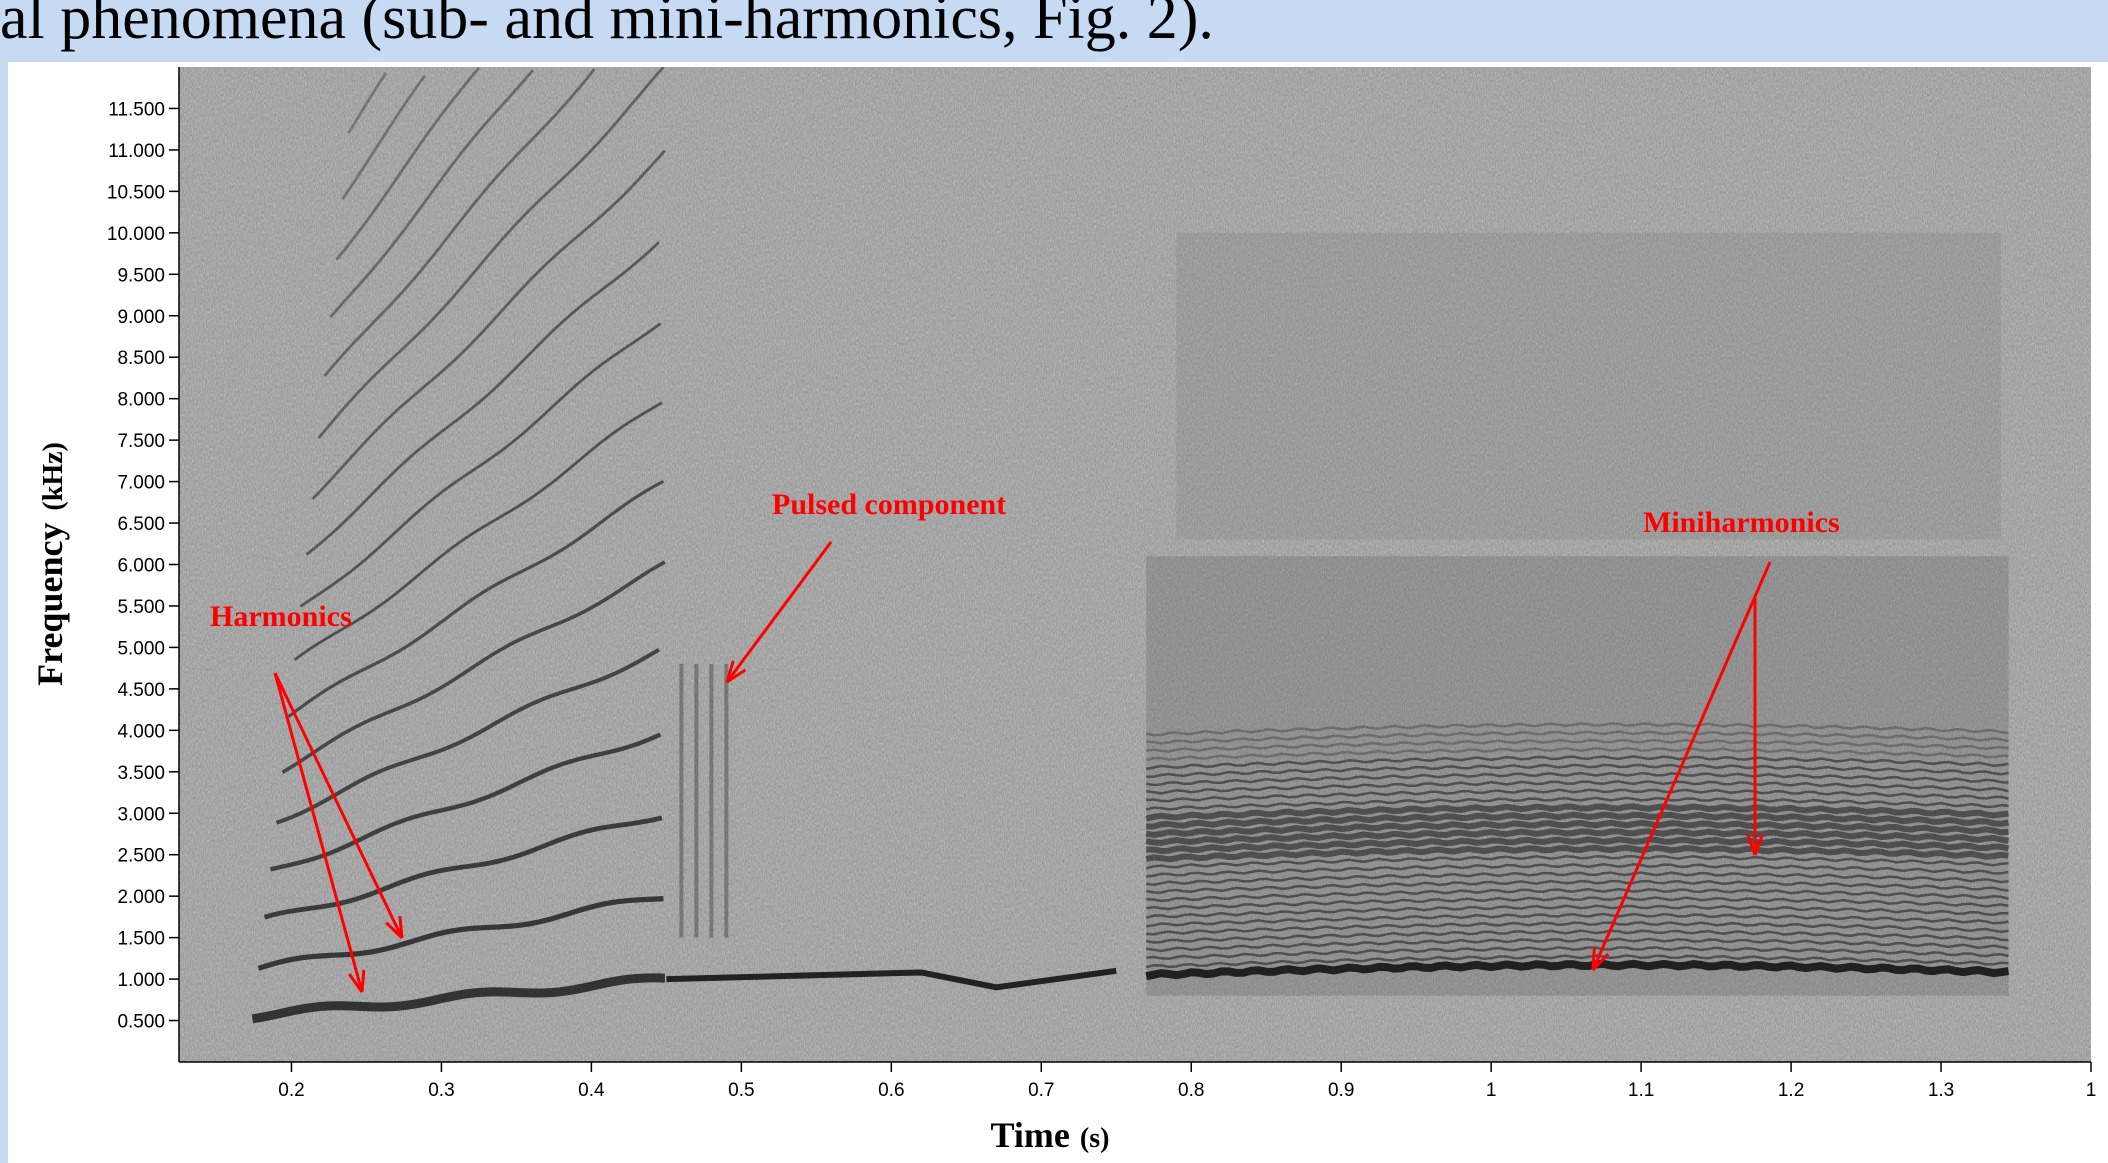 The image size is (2108, 1163). What do you see at coordinates (889, 504) in the screenshot?
I see `annotation: Pulsed component` at bounding box center [889, 504].